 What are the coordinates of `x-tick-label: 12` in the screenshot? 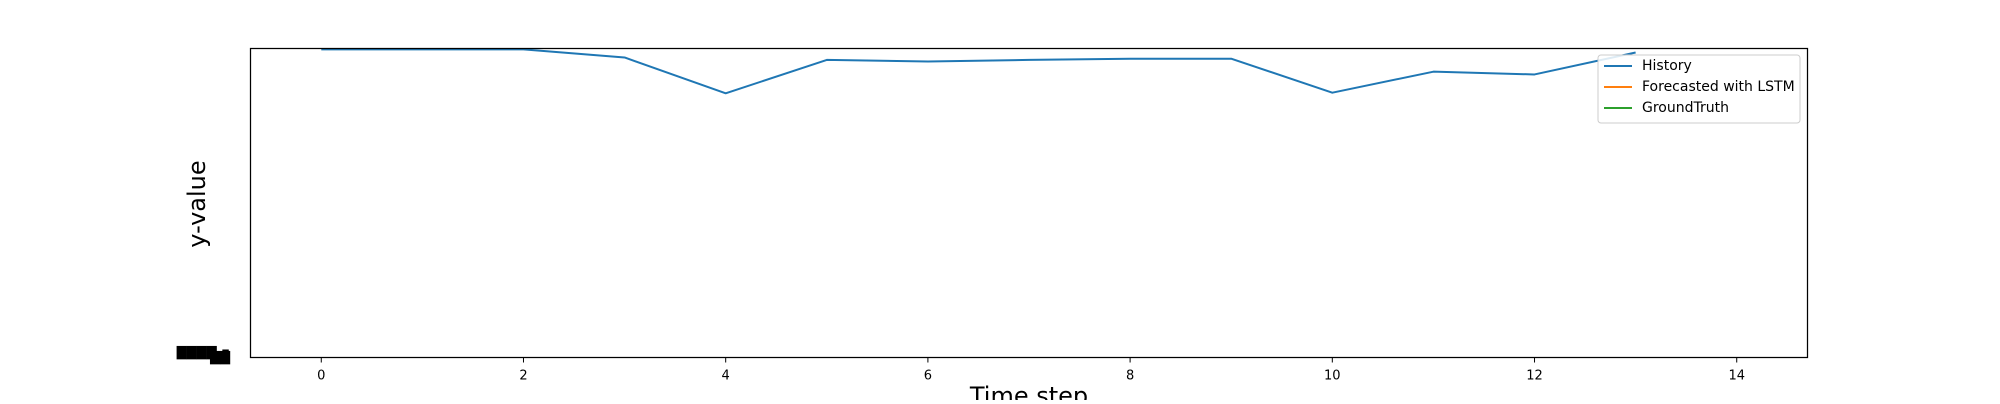 It's located at (1534, 376).